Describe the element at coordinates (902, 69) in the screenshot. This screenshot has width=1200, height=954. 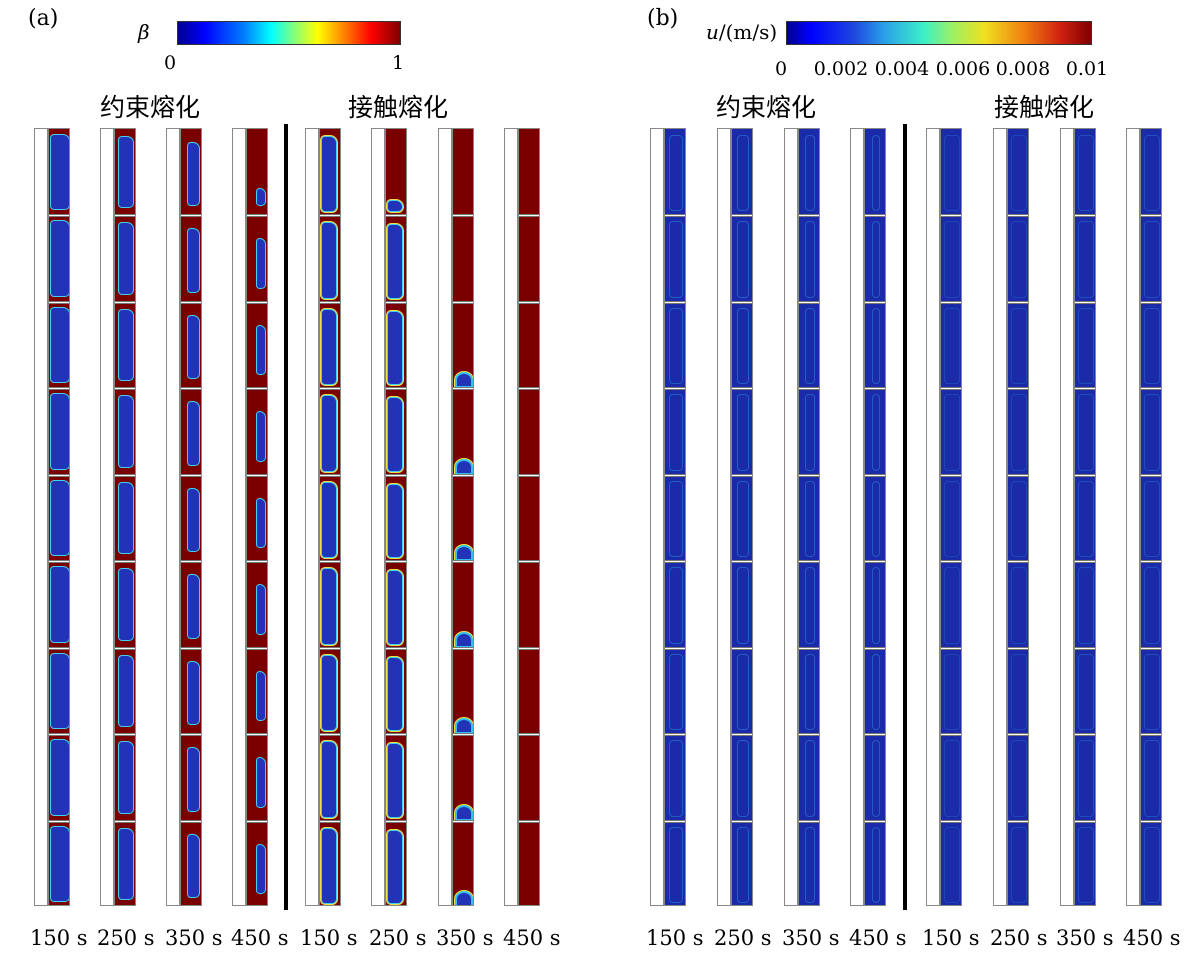
I see `colorbar-b-tick: 0.004` at that location.